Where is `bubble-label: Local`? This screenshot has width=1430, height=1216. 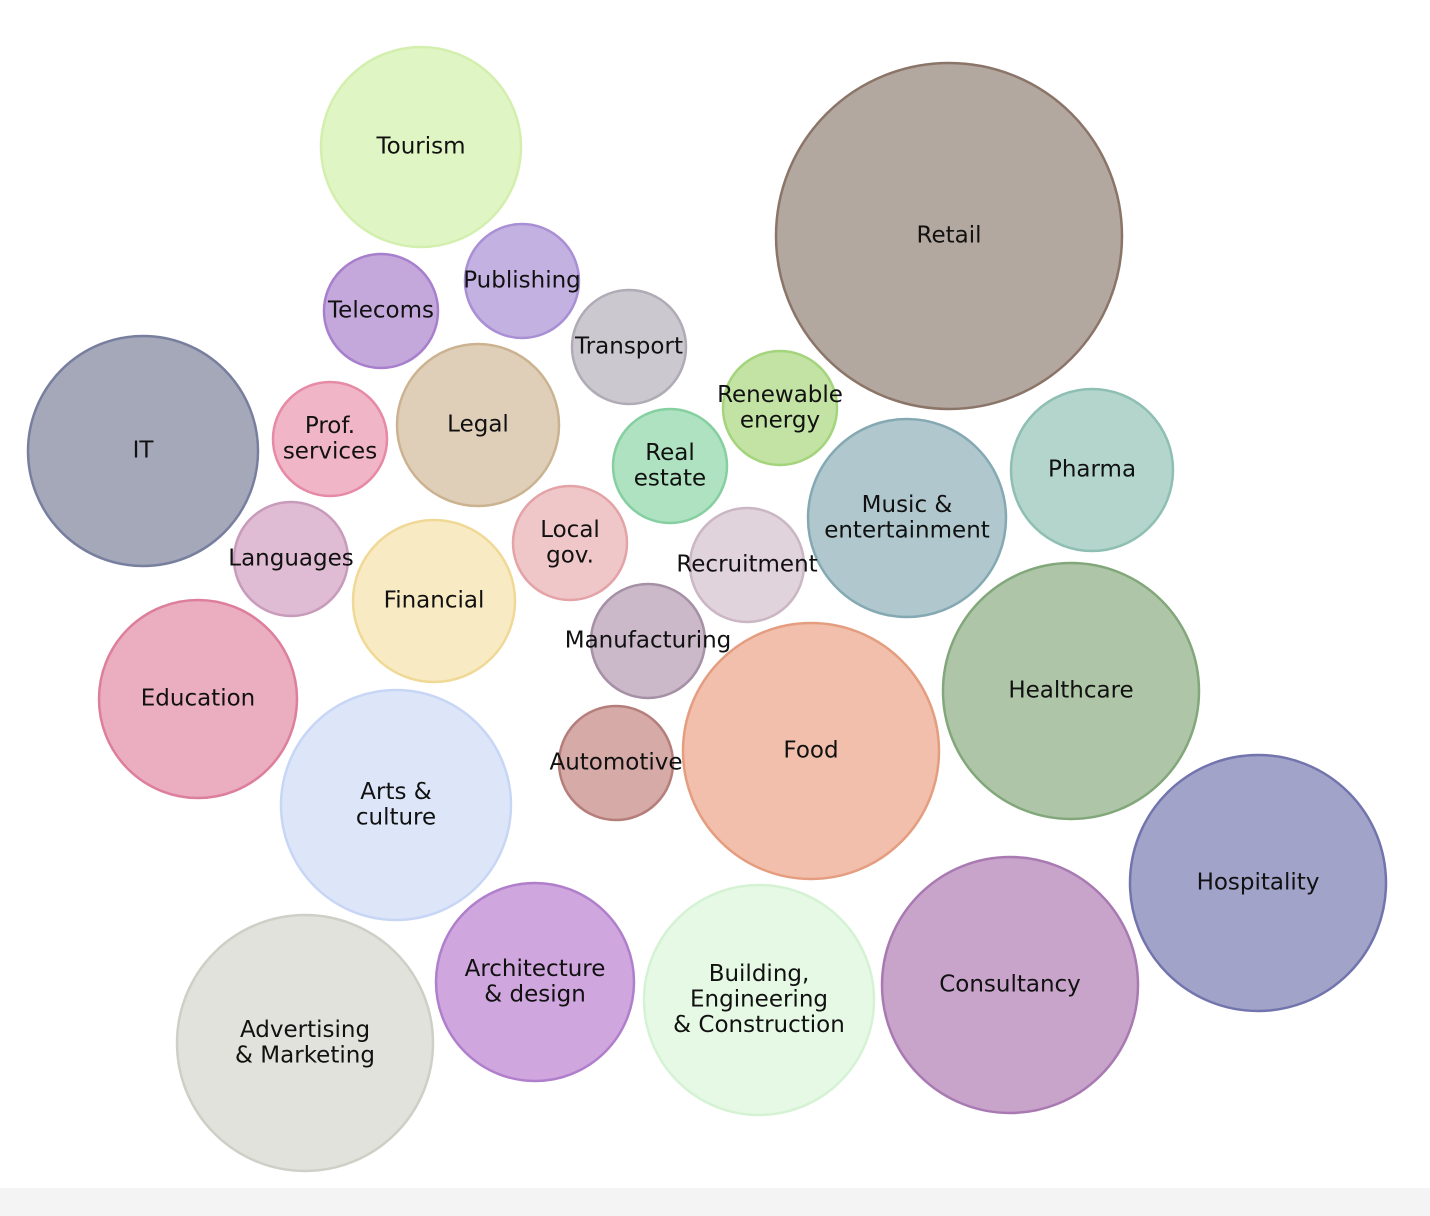 bubble-label: Local is located at coordinates (570, 530).